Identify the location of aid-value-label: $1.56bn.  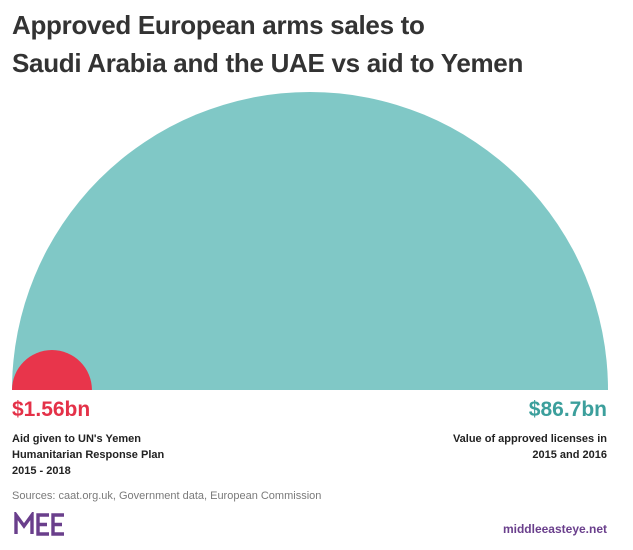
(51, 409).